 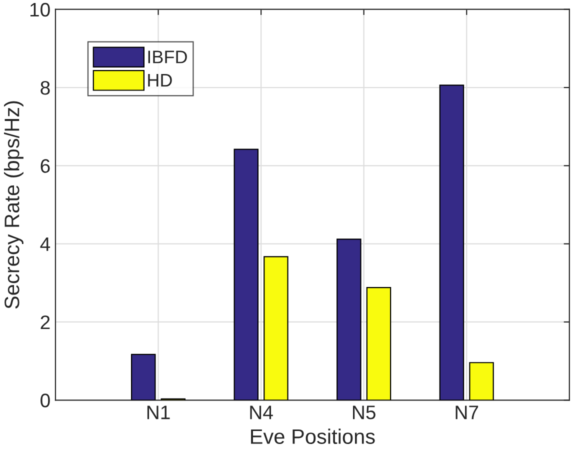 What do you see at coordinates (45, 87) in the screenshot?
I see `y-tick-label: 8` at bounding box center [45, 87].